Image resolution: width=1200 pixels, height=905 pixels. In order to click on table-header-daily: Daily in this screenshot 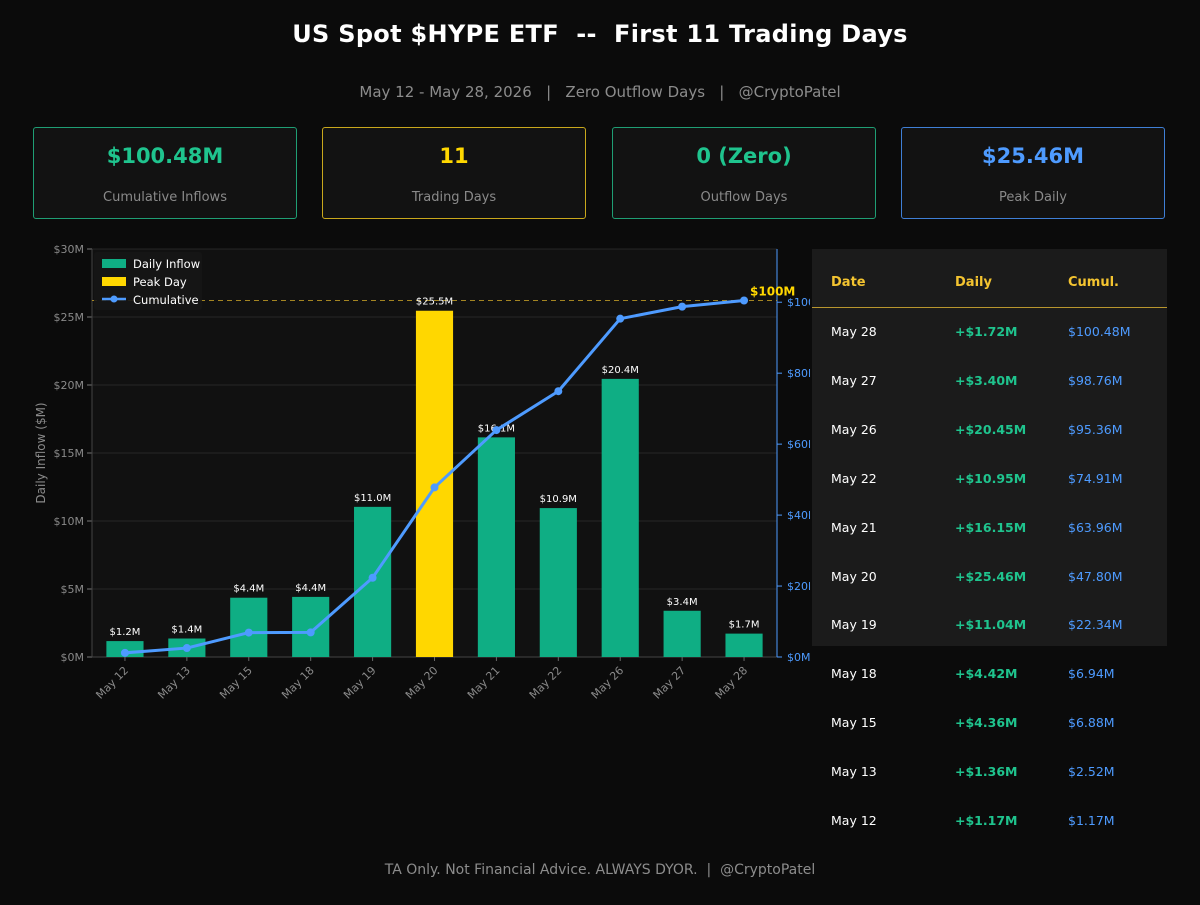, I will do `click(973, 282)`.